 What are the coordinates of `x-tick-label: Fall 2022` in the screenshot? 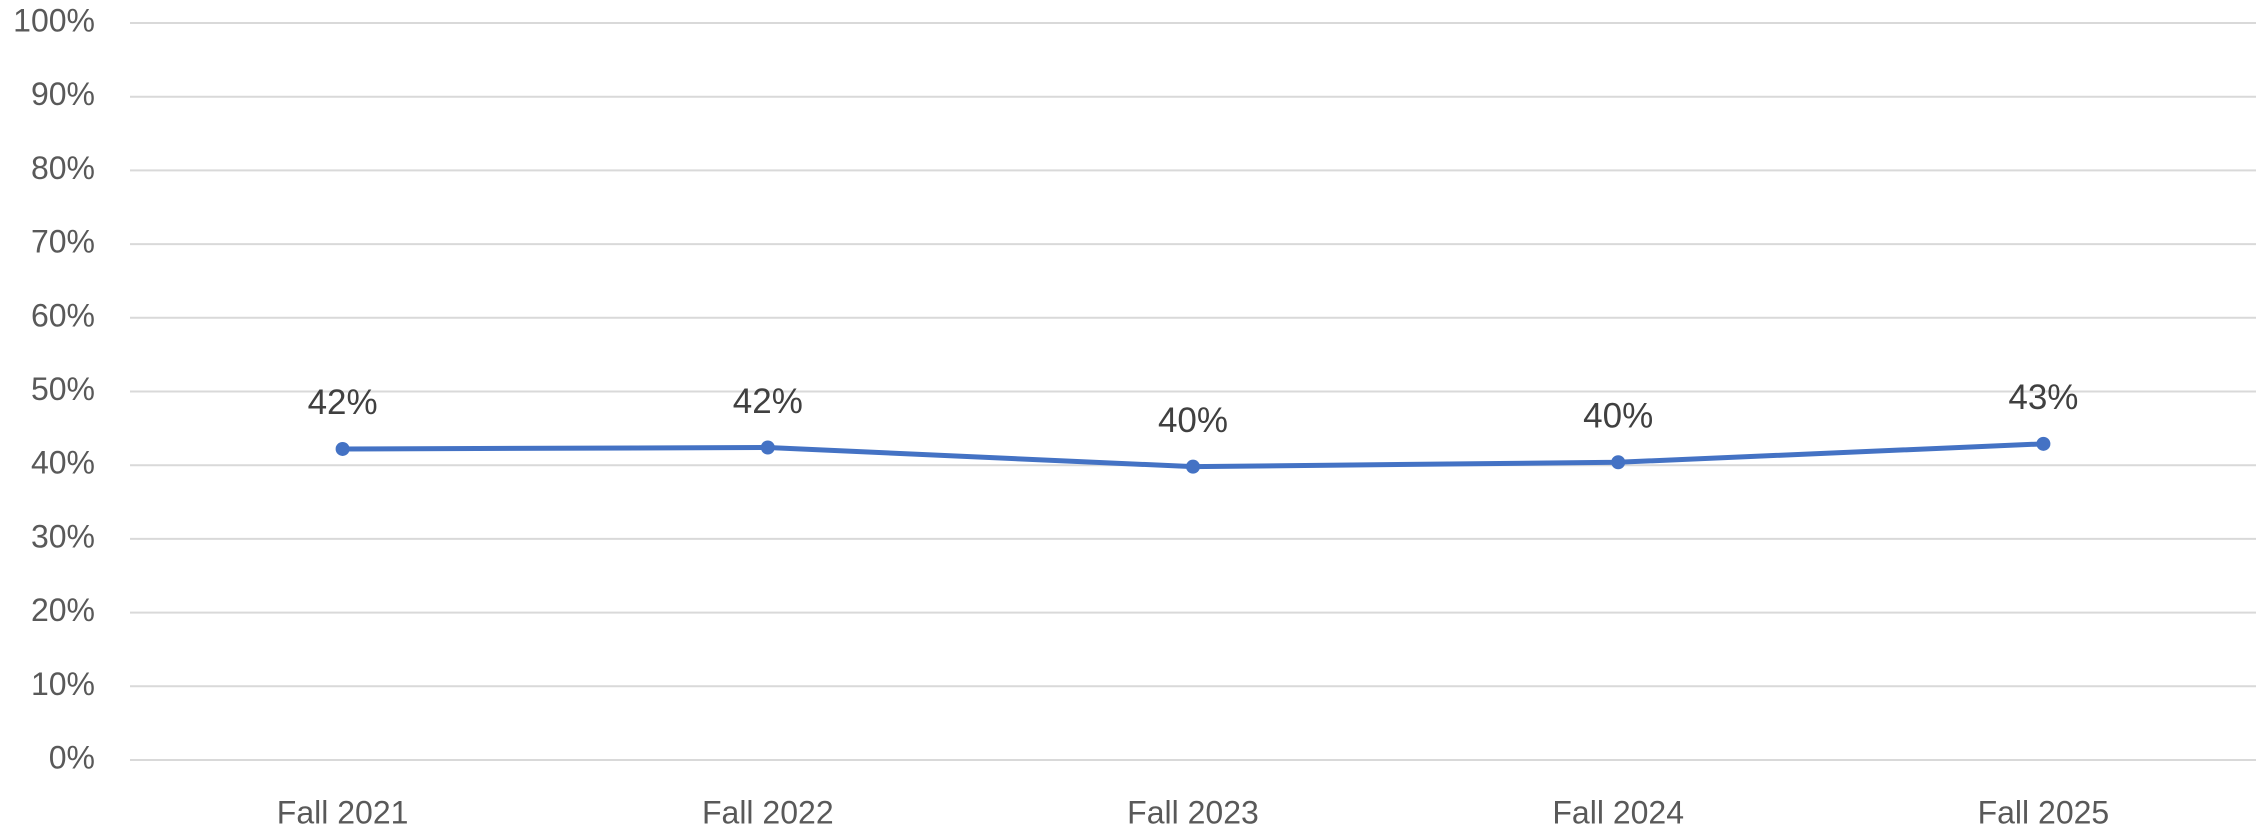 It's located at (768, 812).